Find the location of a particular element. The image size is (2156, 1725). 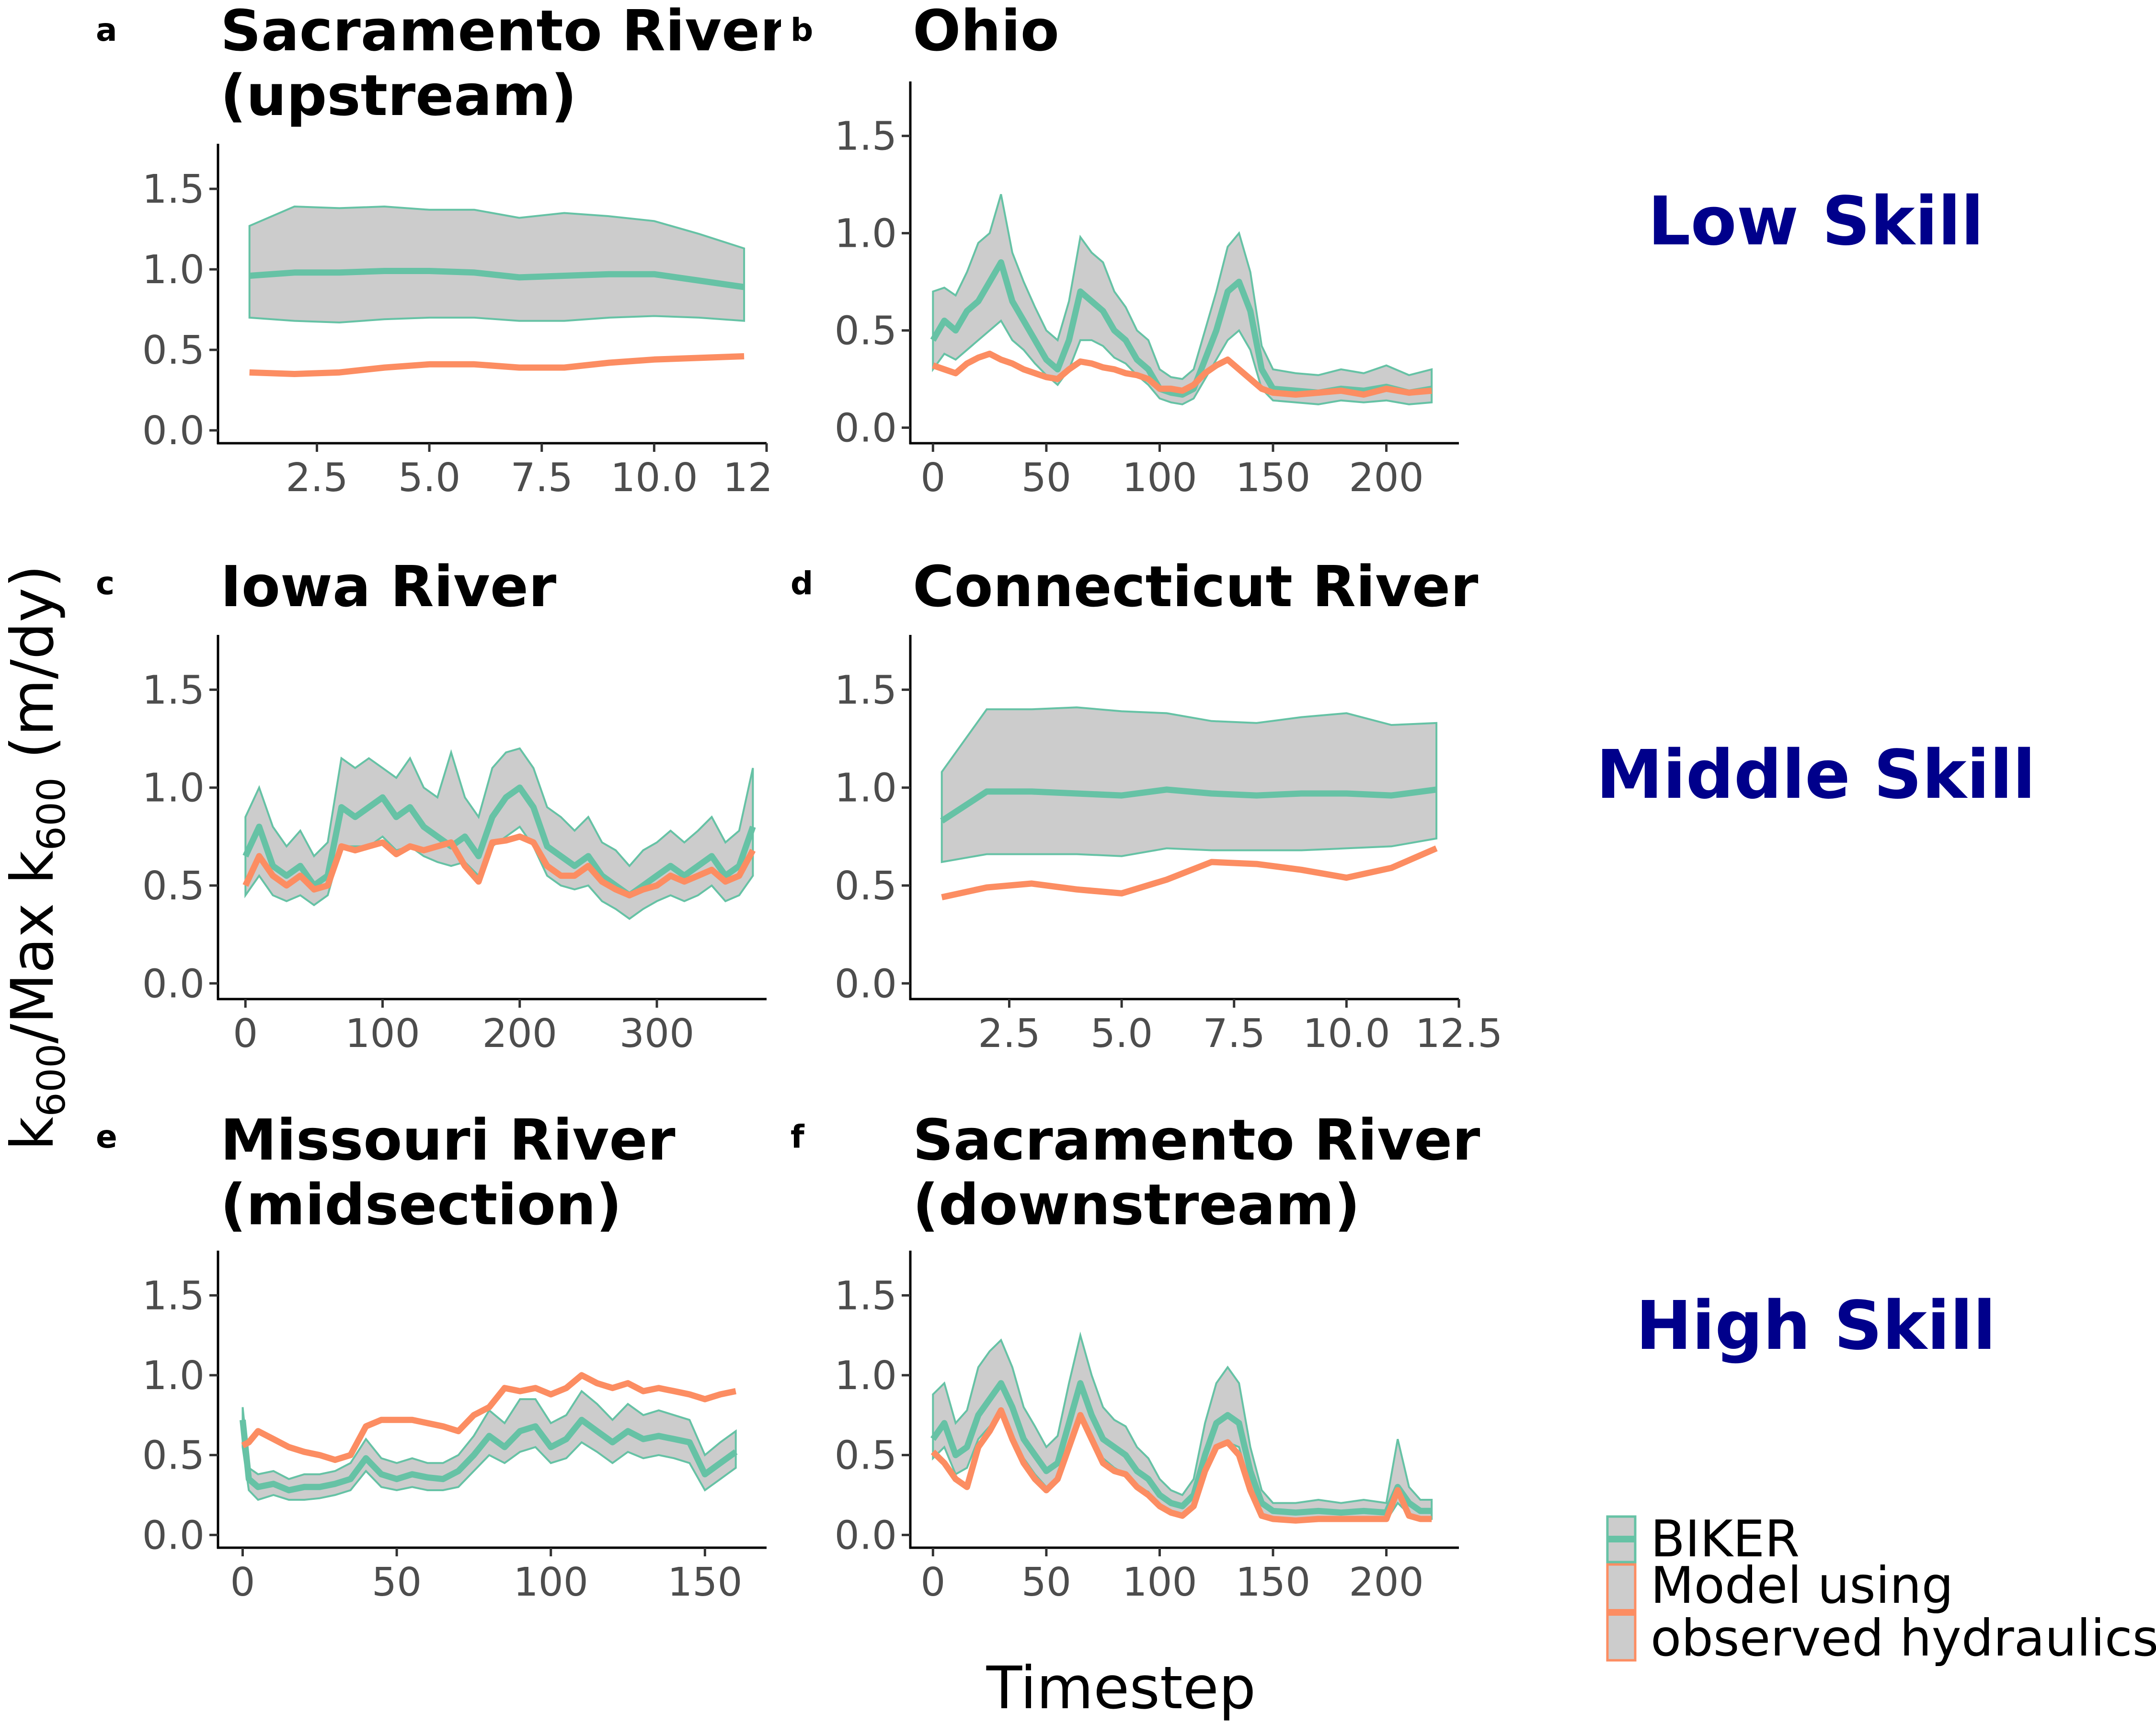

y-tick-label-e: 1.5 is located at coordinates (173, 1296).